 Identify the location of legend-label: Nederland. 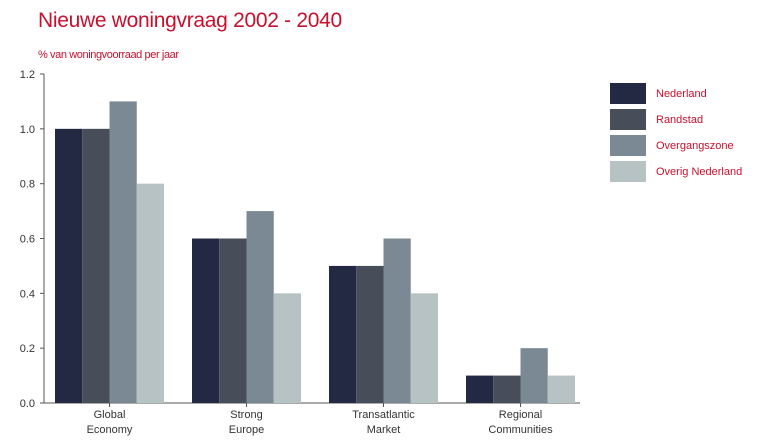
(681, 94).